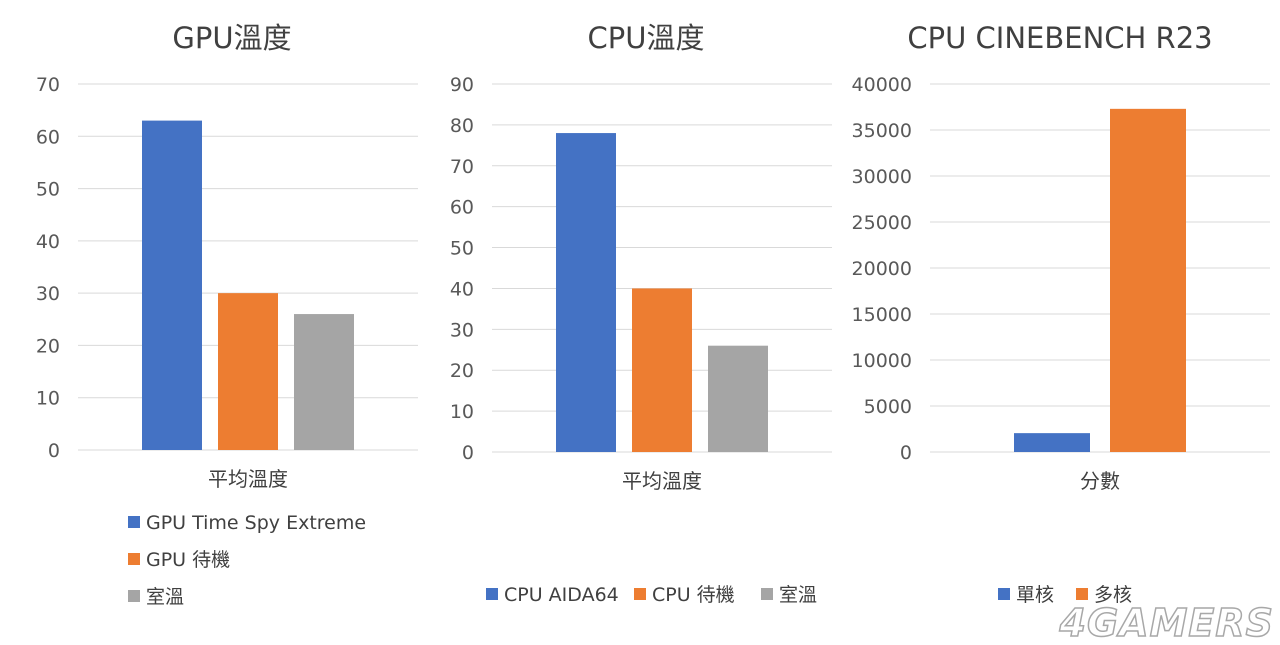 The width and height of the screenshot is (1280, 645). Describe the element at coordinates (1100, 481) in the screenshot. I see `x-category-label: 分數` at that location.